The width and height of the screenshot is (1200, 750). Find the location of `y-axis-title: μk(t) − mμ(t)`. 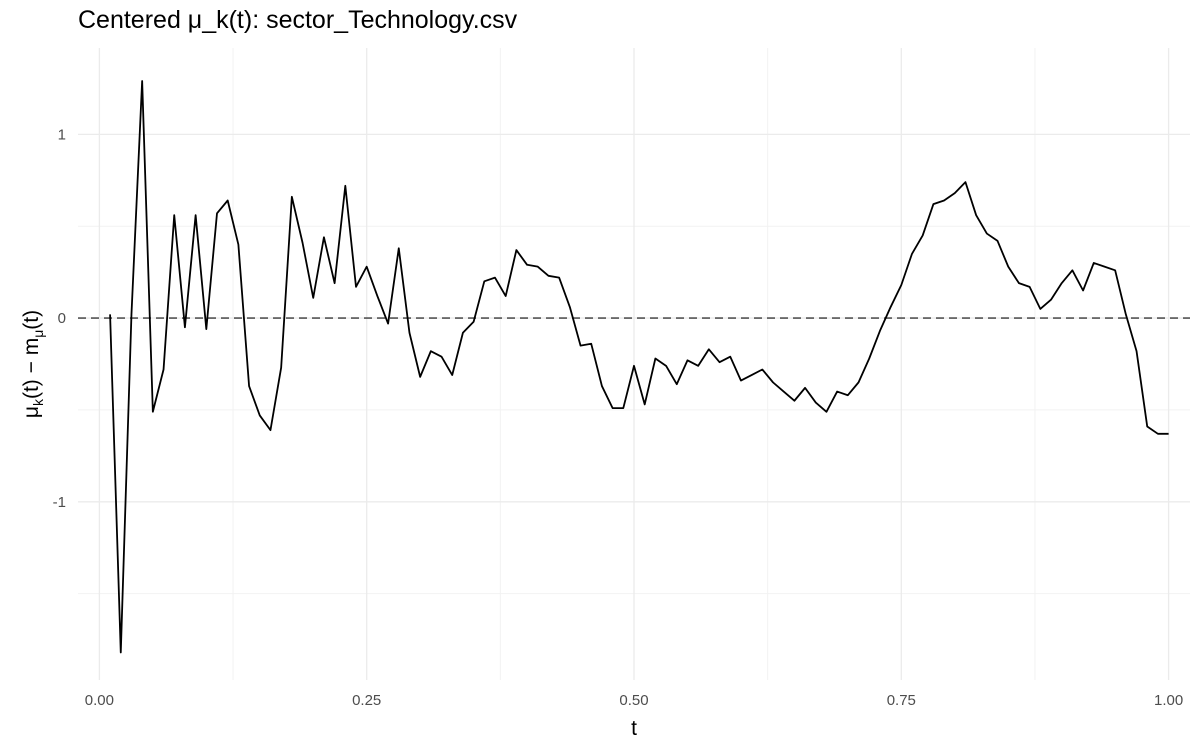

y-axis-title: μk(t) − mμ(t) is located at coordinates (33, 364).